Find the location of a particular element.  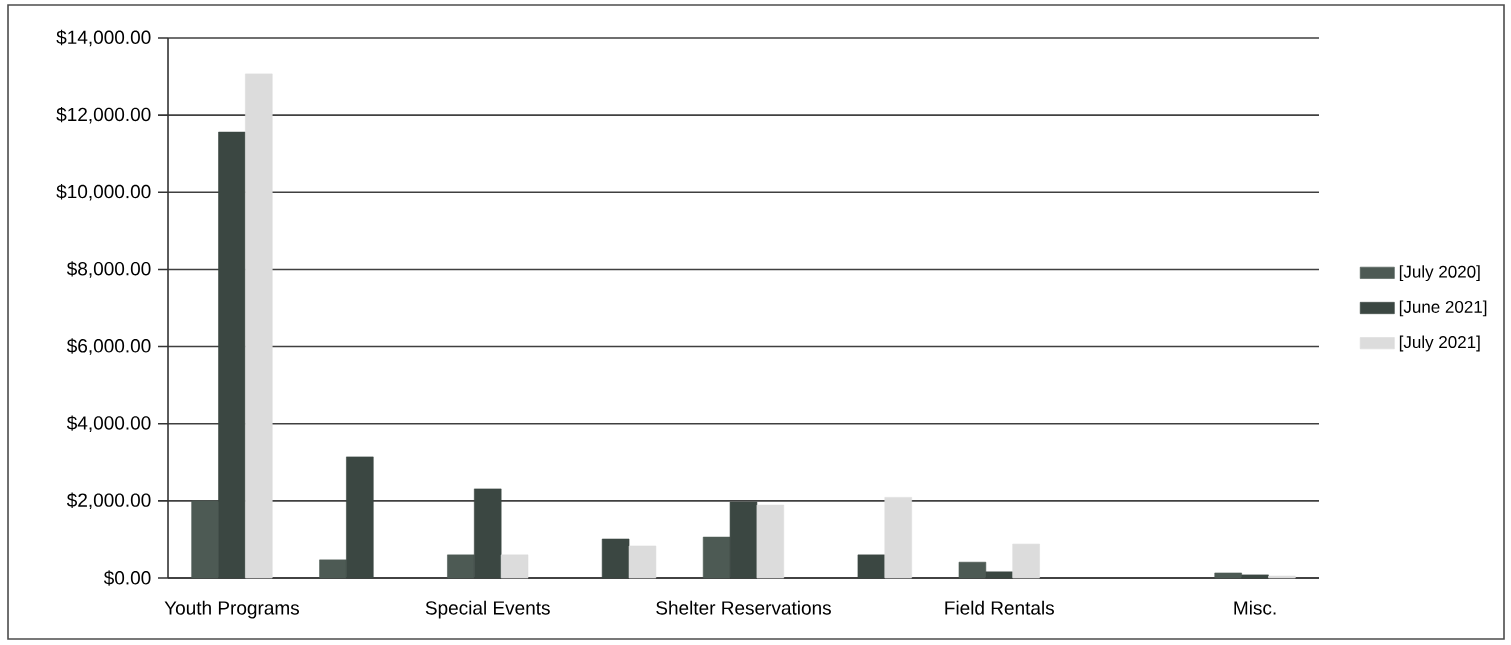

y-tick-label: $14,000.00 is located at coordinates (103, 38).